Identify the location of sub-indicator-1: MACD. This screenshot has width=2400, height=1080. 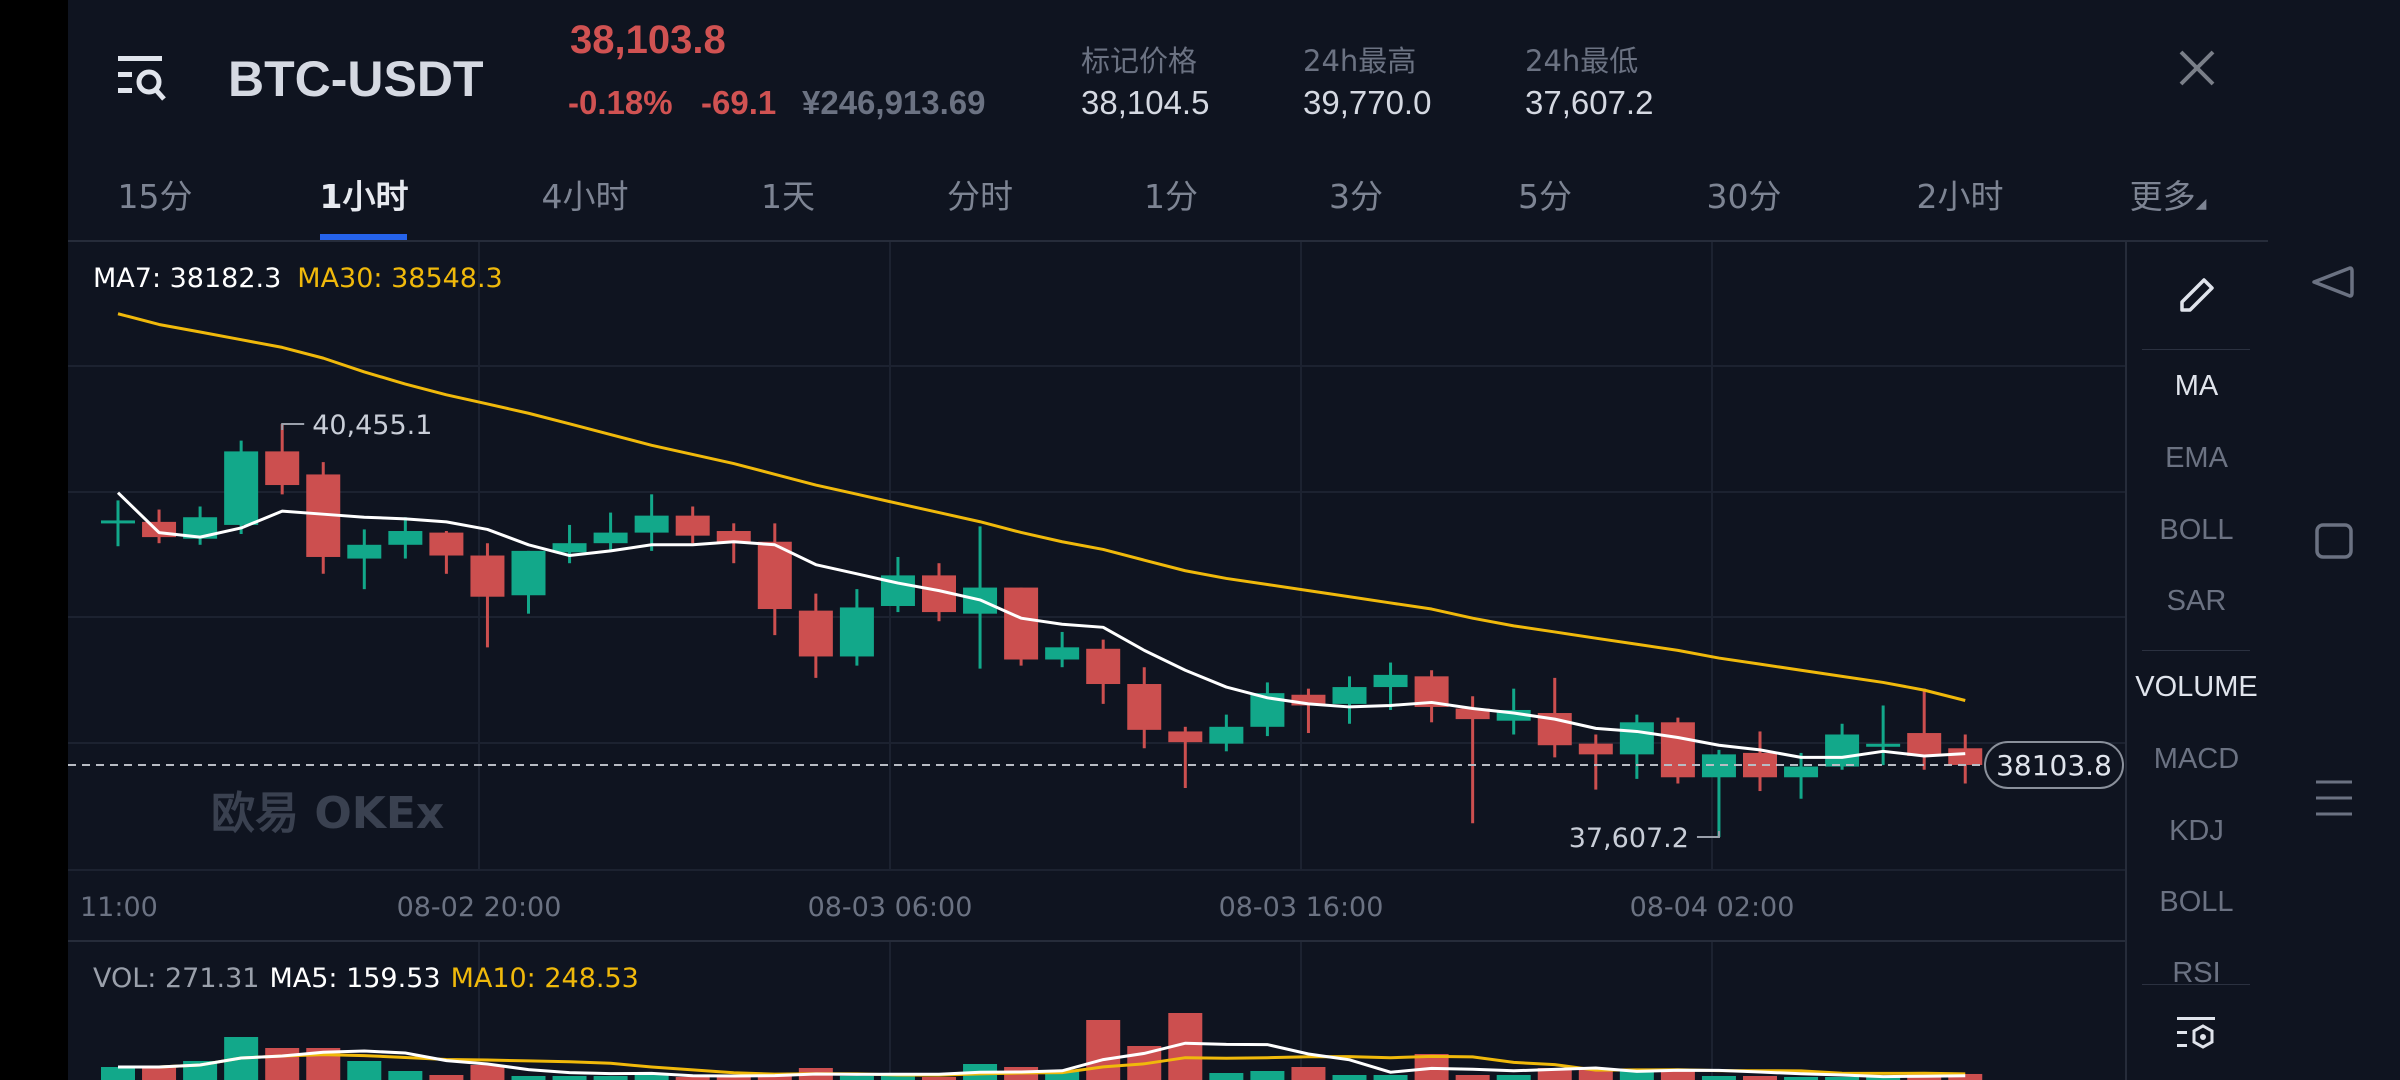
(2196, 759).